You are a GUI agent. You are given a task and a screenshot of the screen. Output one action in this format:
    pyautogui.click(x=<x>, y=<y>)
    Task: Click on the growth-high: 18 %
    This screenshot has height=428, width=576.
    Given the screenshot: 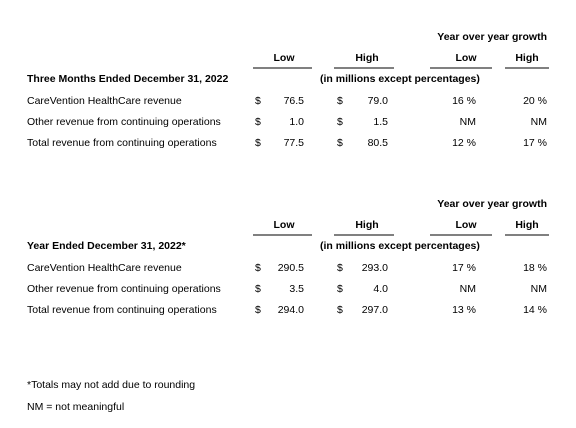 What is the action you would take?
    pyautogui.click(x=535, y=268)
    